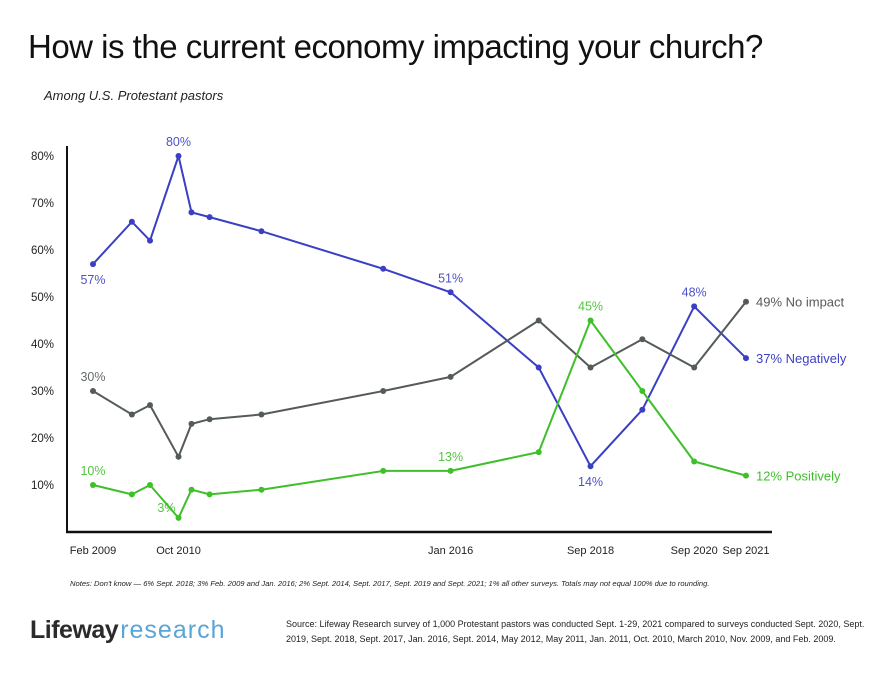 Image resolution: width=891 pixels, height=675 pixels. I want to click on data-label-no-impact: 30%, so click(92, 377).